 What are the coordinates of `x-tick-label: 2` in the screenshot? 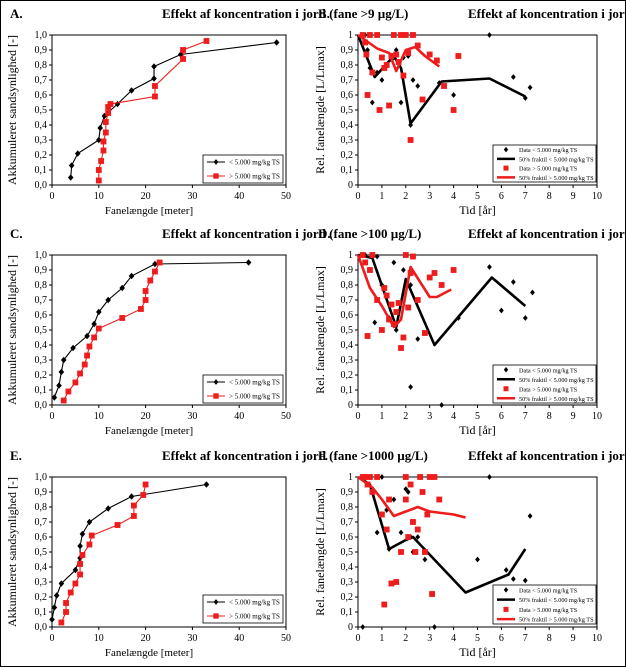 It's located at (405, 416).